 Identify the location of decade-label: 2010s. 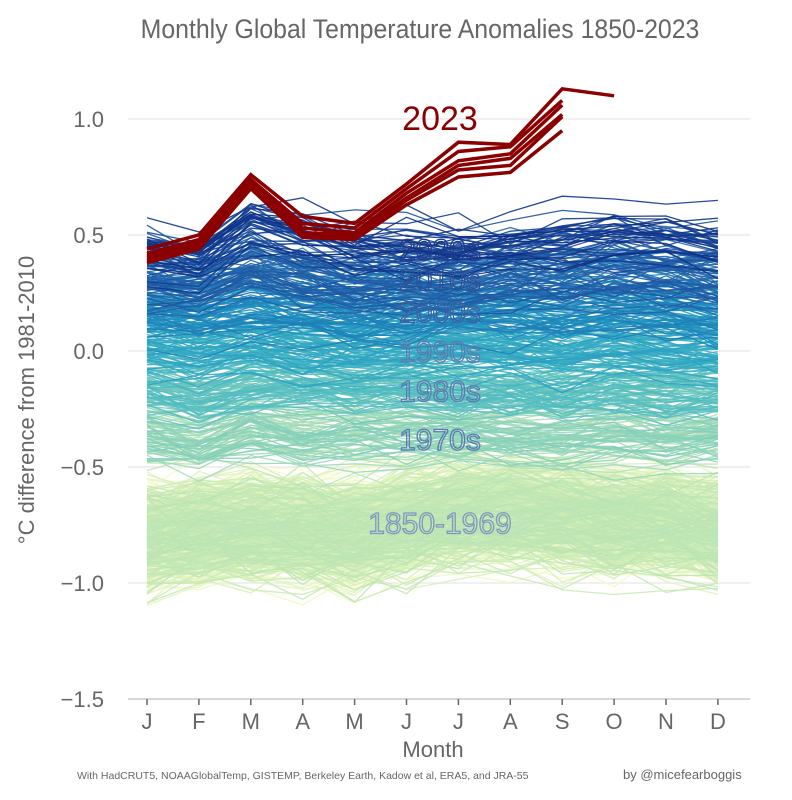
(440, 280).